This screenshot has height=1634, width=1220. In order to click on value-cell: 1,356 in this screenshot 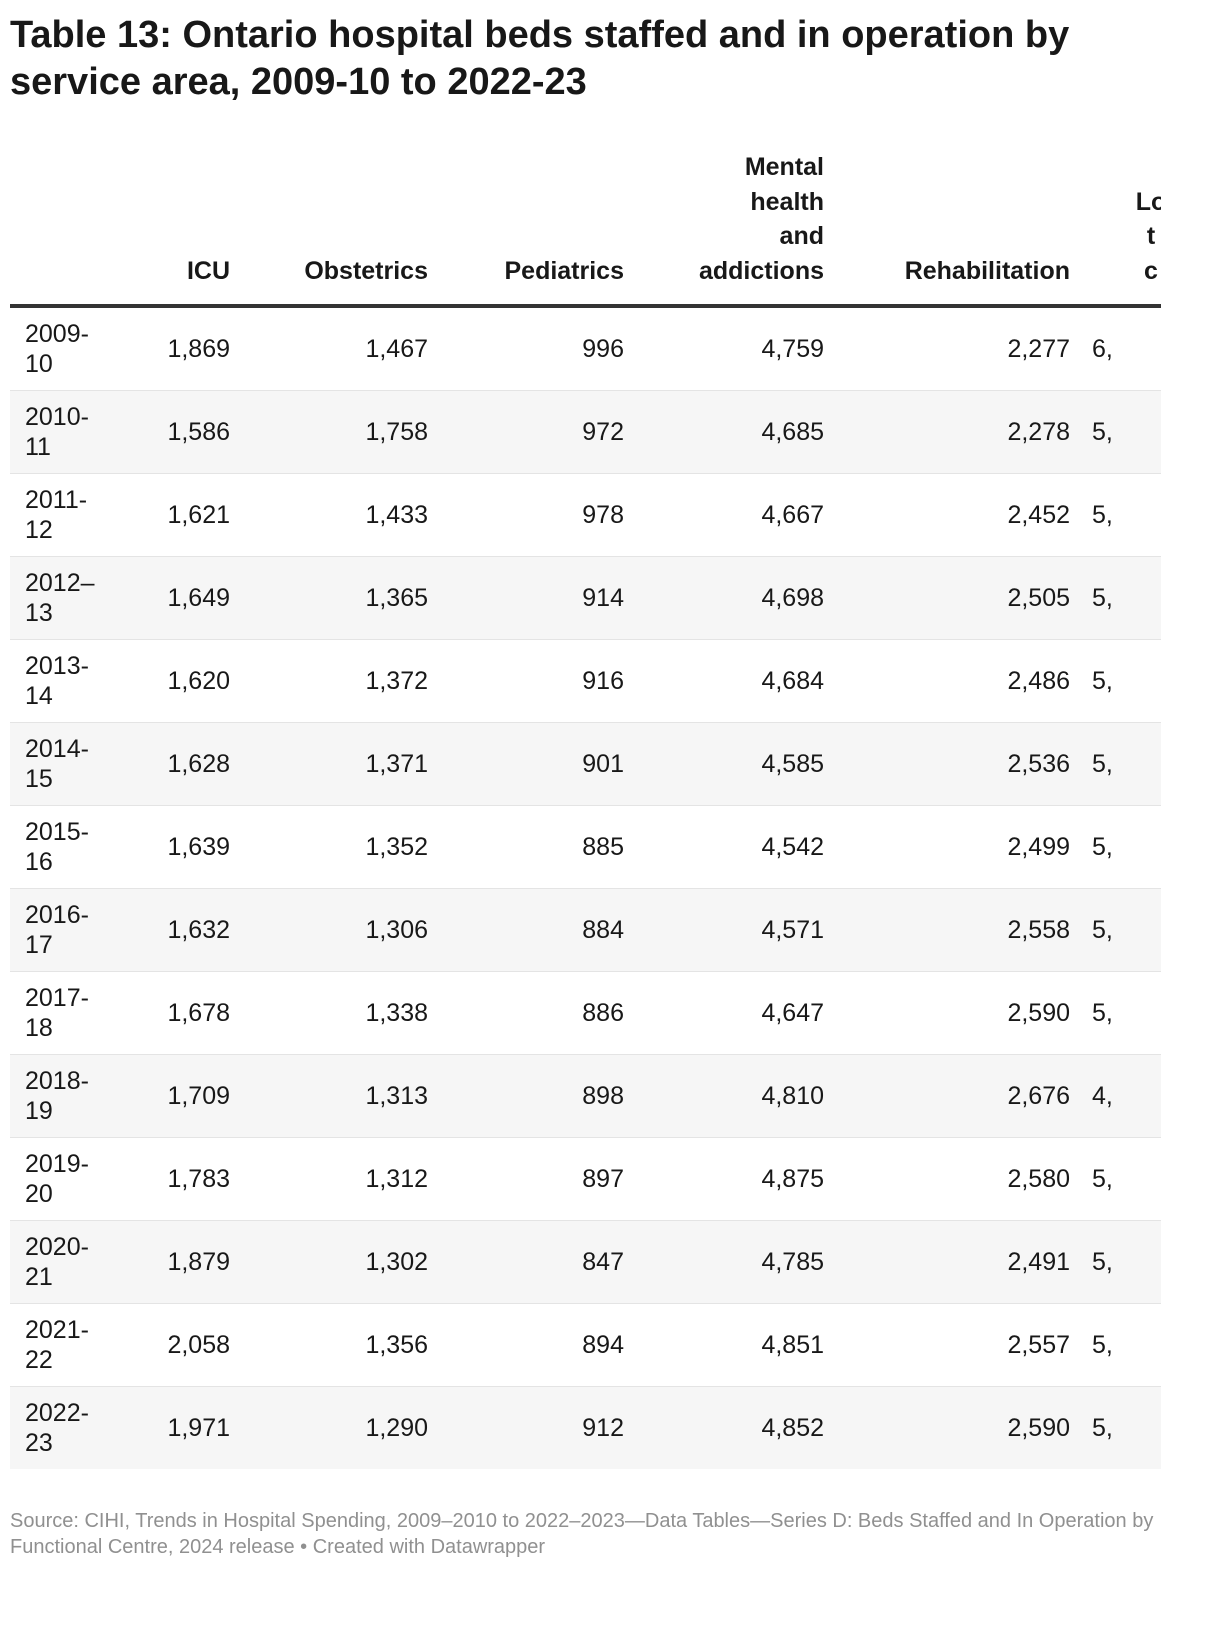, I will do `click(329, 1345)`.